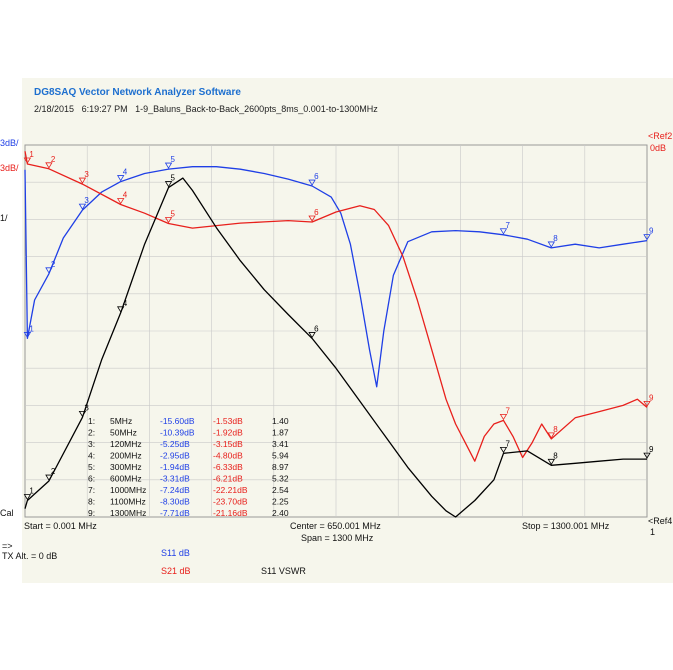 This screenshot has height=670, width=673. What do you see at coordinates (280, 444) in the screenshot?
I see `marker-vswr: 3.41` at bounding box center [280, 444].